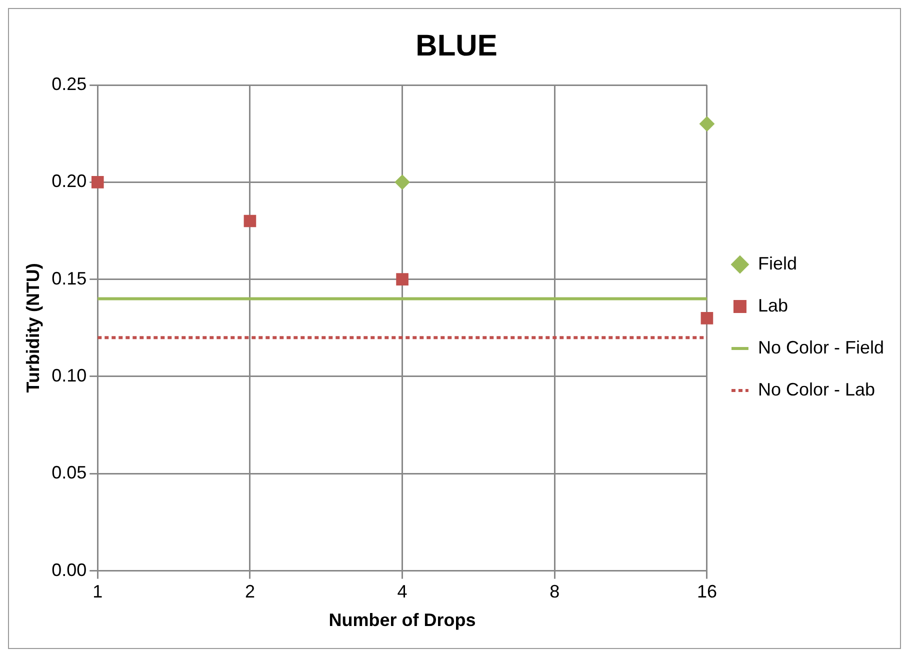 The width and height of the screenshot is (911, 659). I want to click on x-tick-label: 8, so click(555, 592).